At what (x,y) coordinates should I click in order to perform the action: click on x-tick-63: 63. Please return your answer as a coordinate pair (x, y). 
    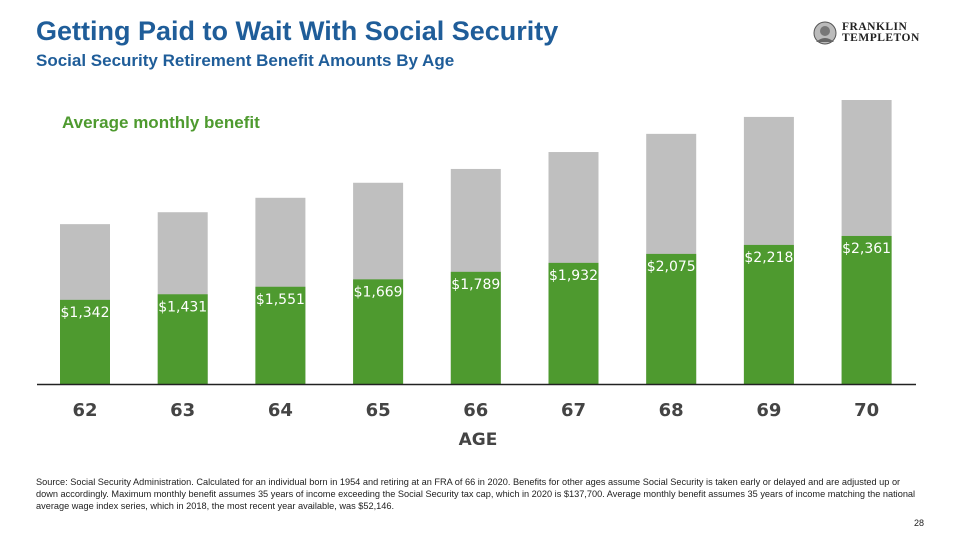
    Looking at the image, I should click on (182, 410).